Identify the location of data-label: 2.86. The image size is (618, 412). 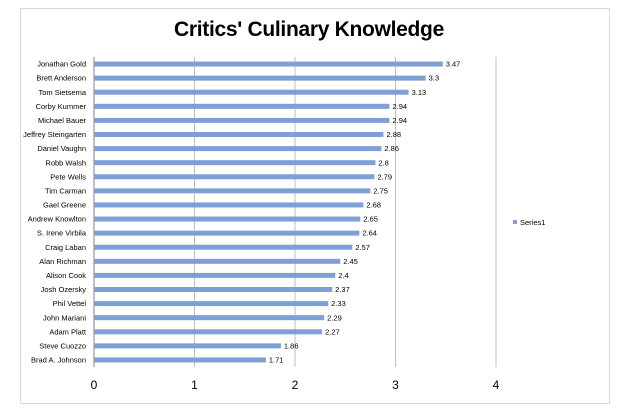
(391, 148).